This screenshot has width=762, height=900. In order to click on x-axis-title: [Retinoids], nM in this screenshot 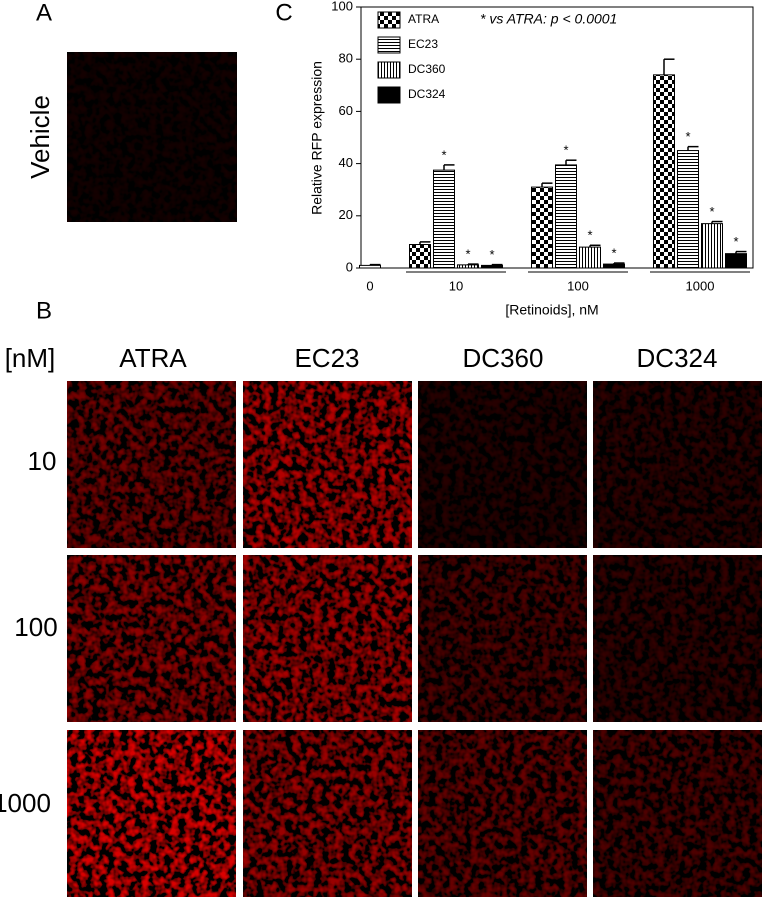, I will do `click(551, 310)`.